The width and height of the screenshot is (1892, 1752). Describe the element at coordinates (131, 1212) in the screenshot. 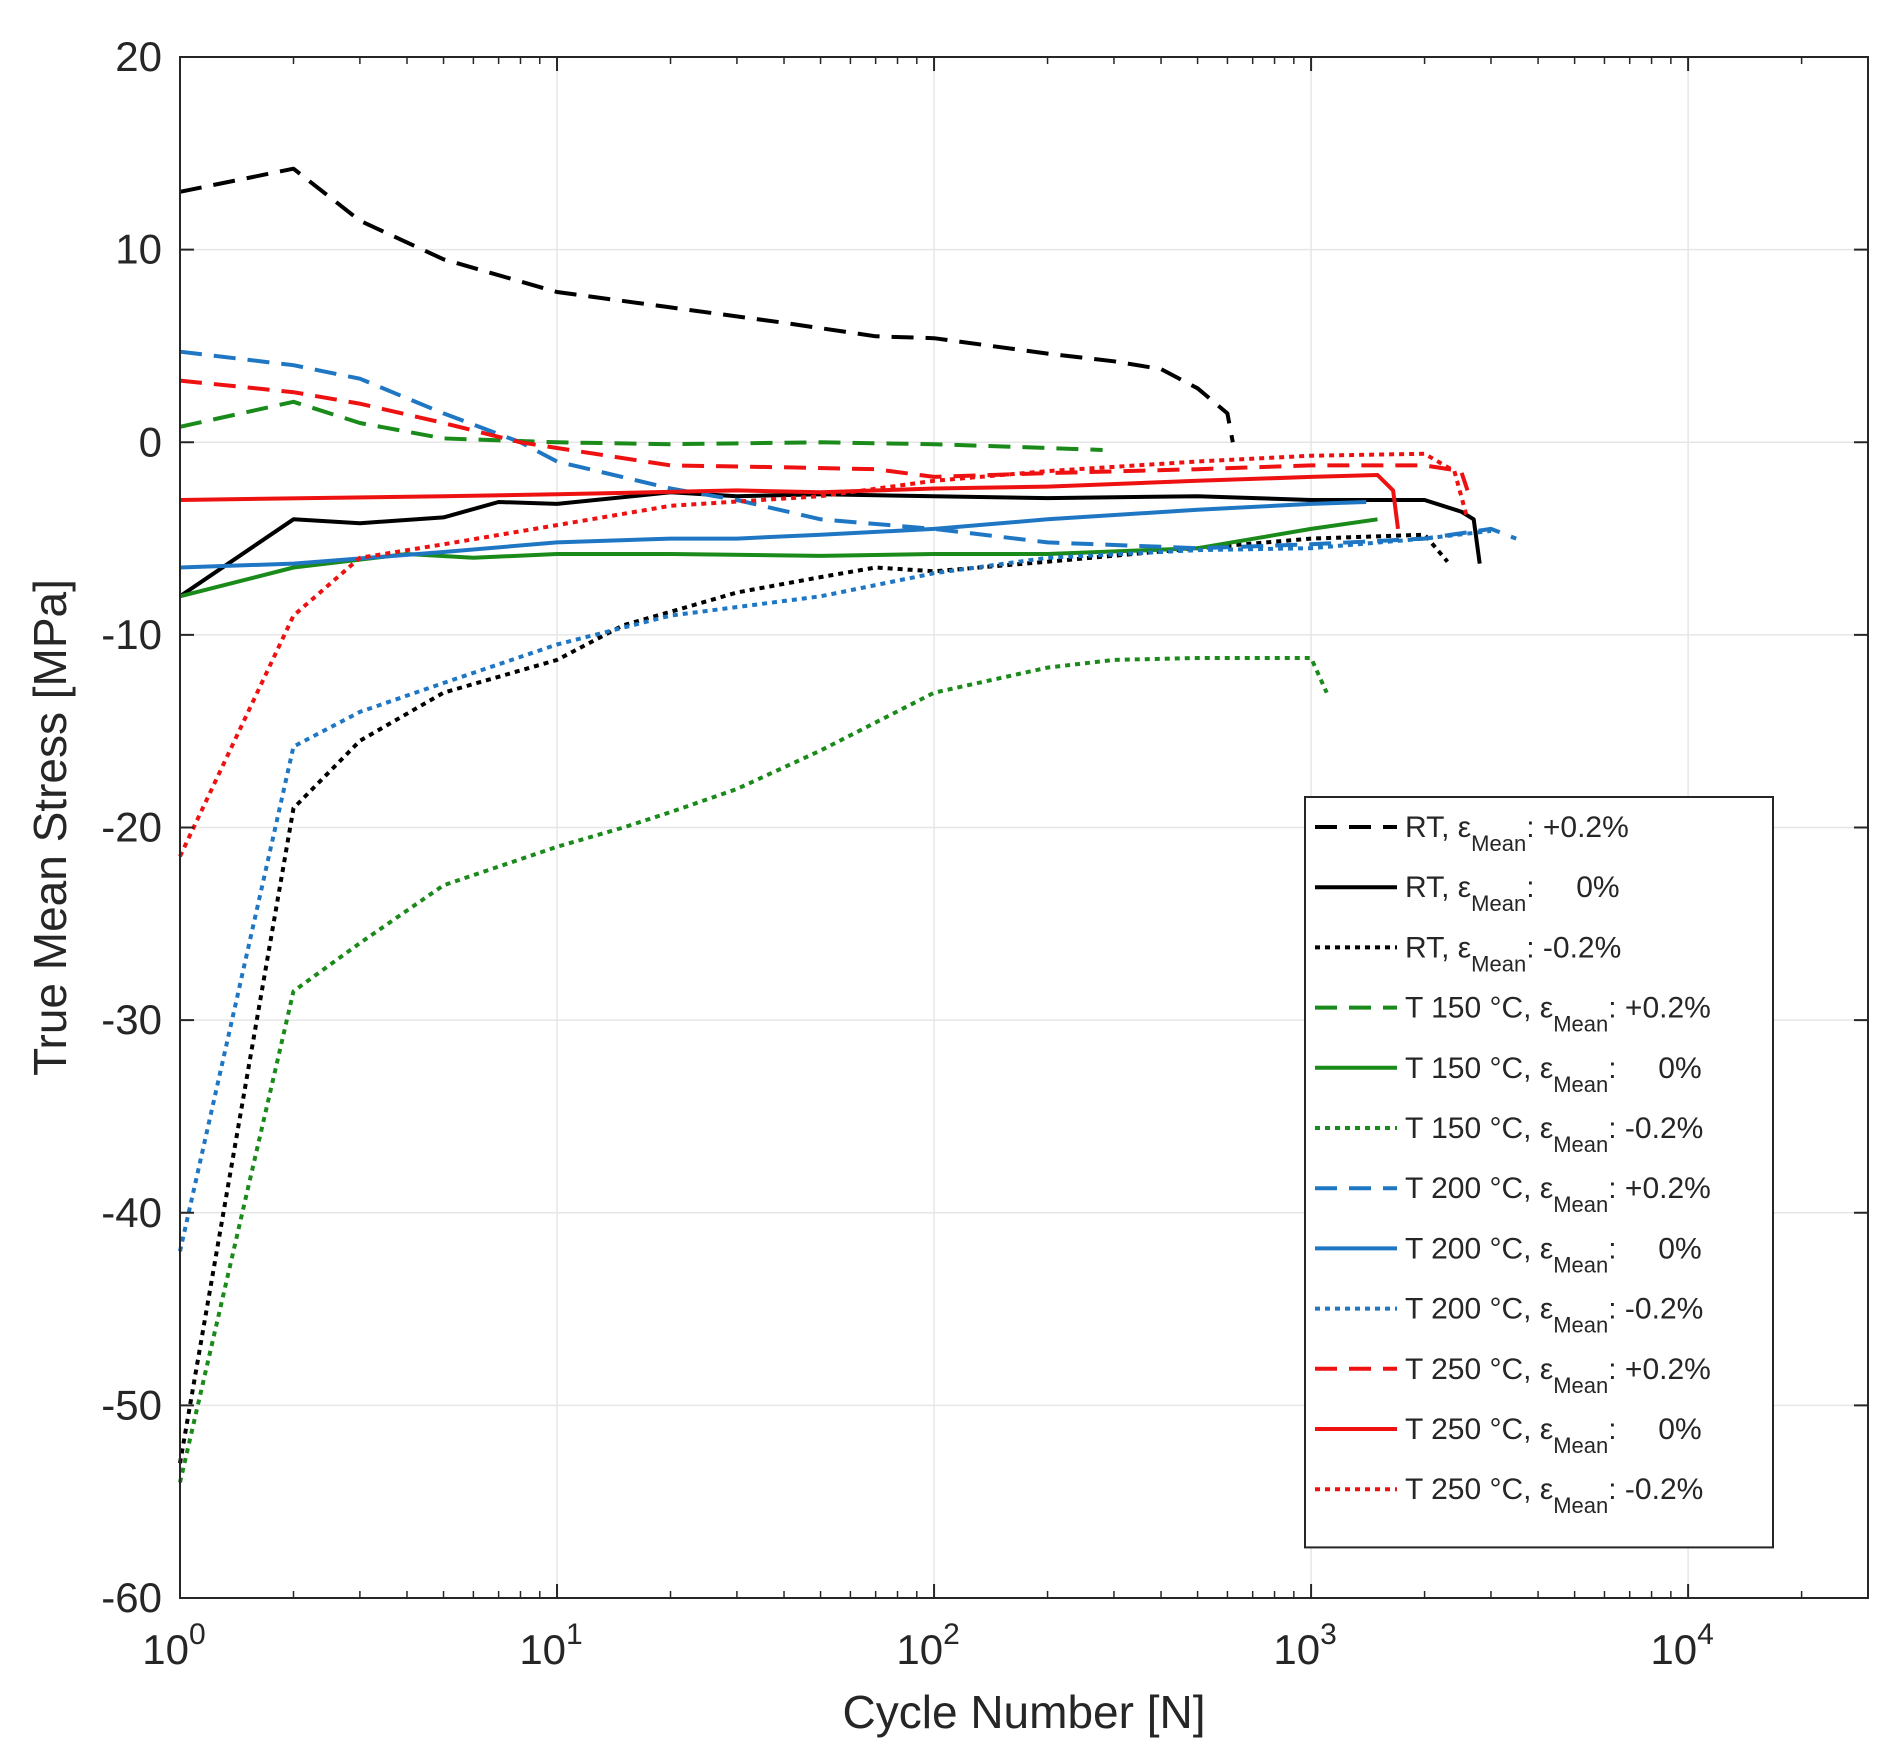

I see `y-tick-label: -40` at that location.